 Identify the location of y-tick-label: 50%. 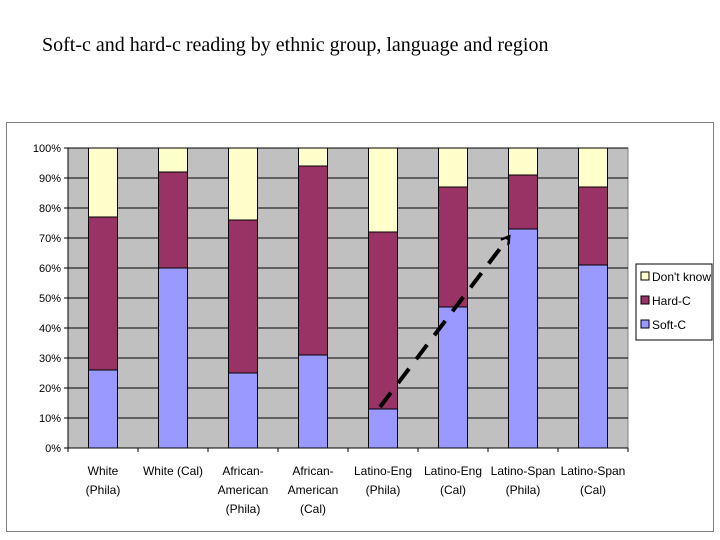
(50, 299).